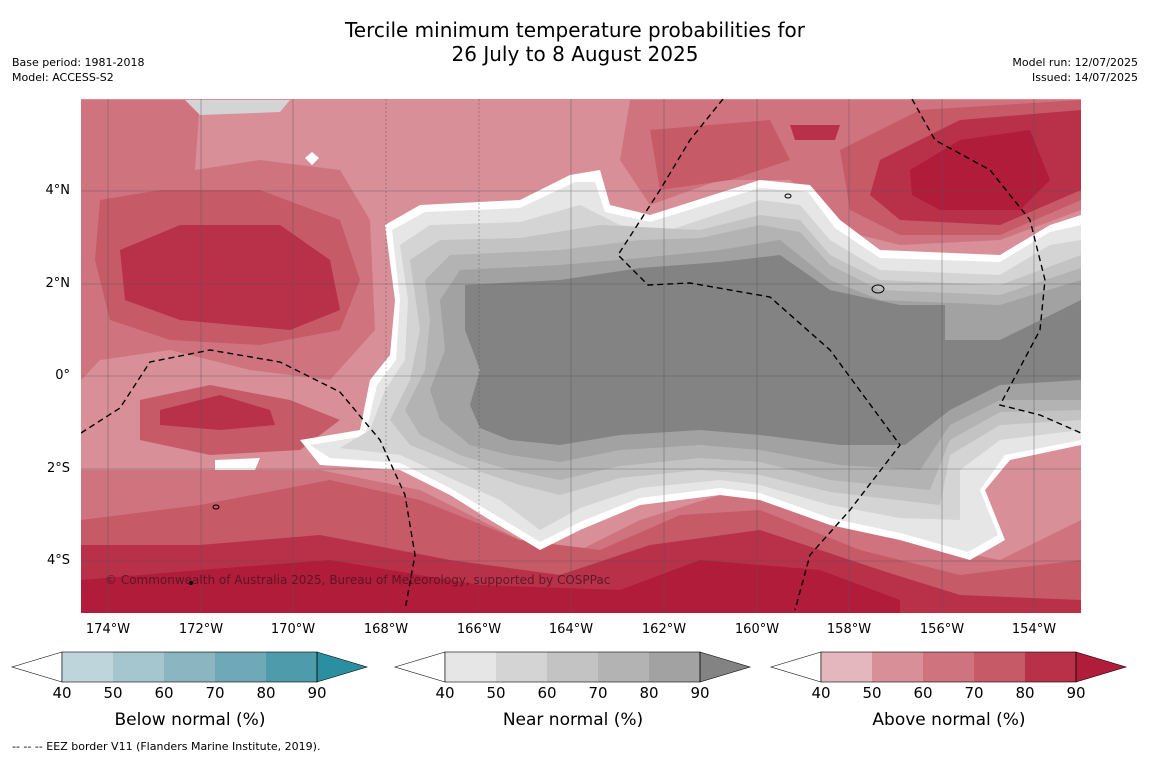  What do you see at coordinates (36, 667) in the screenshot?
I see `colorbar-below-under-arrow` at bounding box center [36, 667].